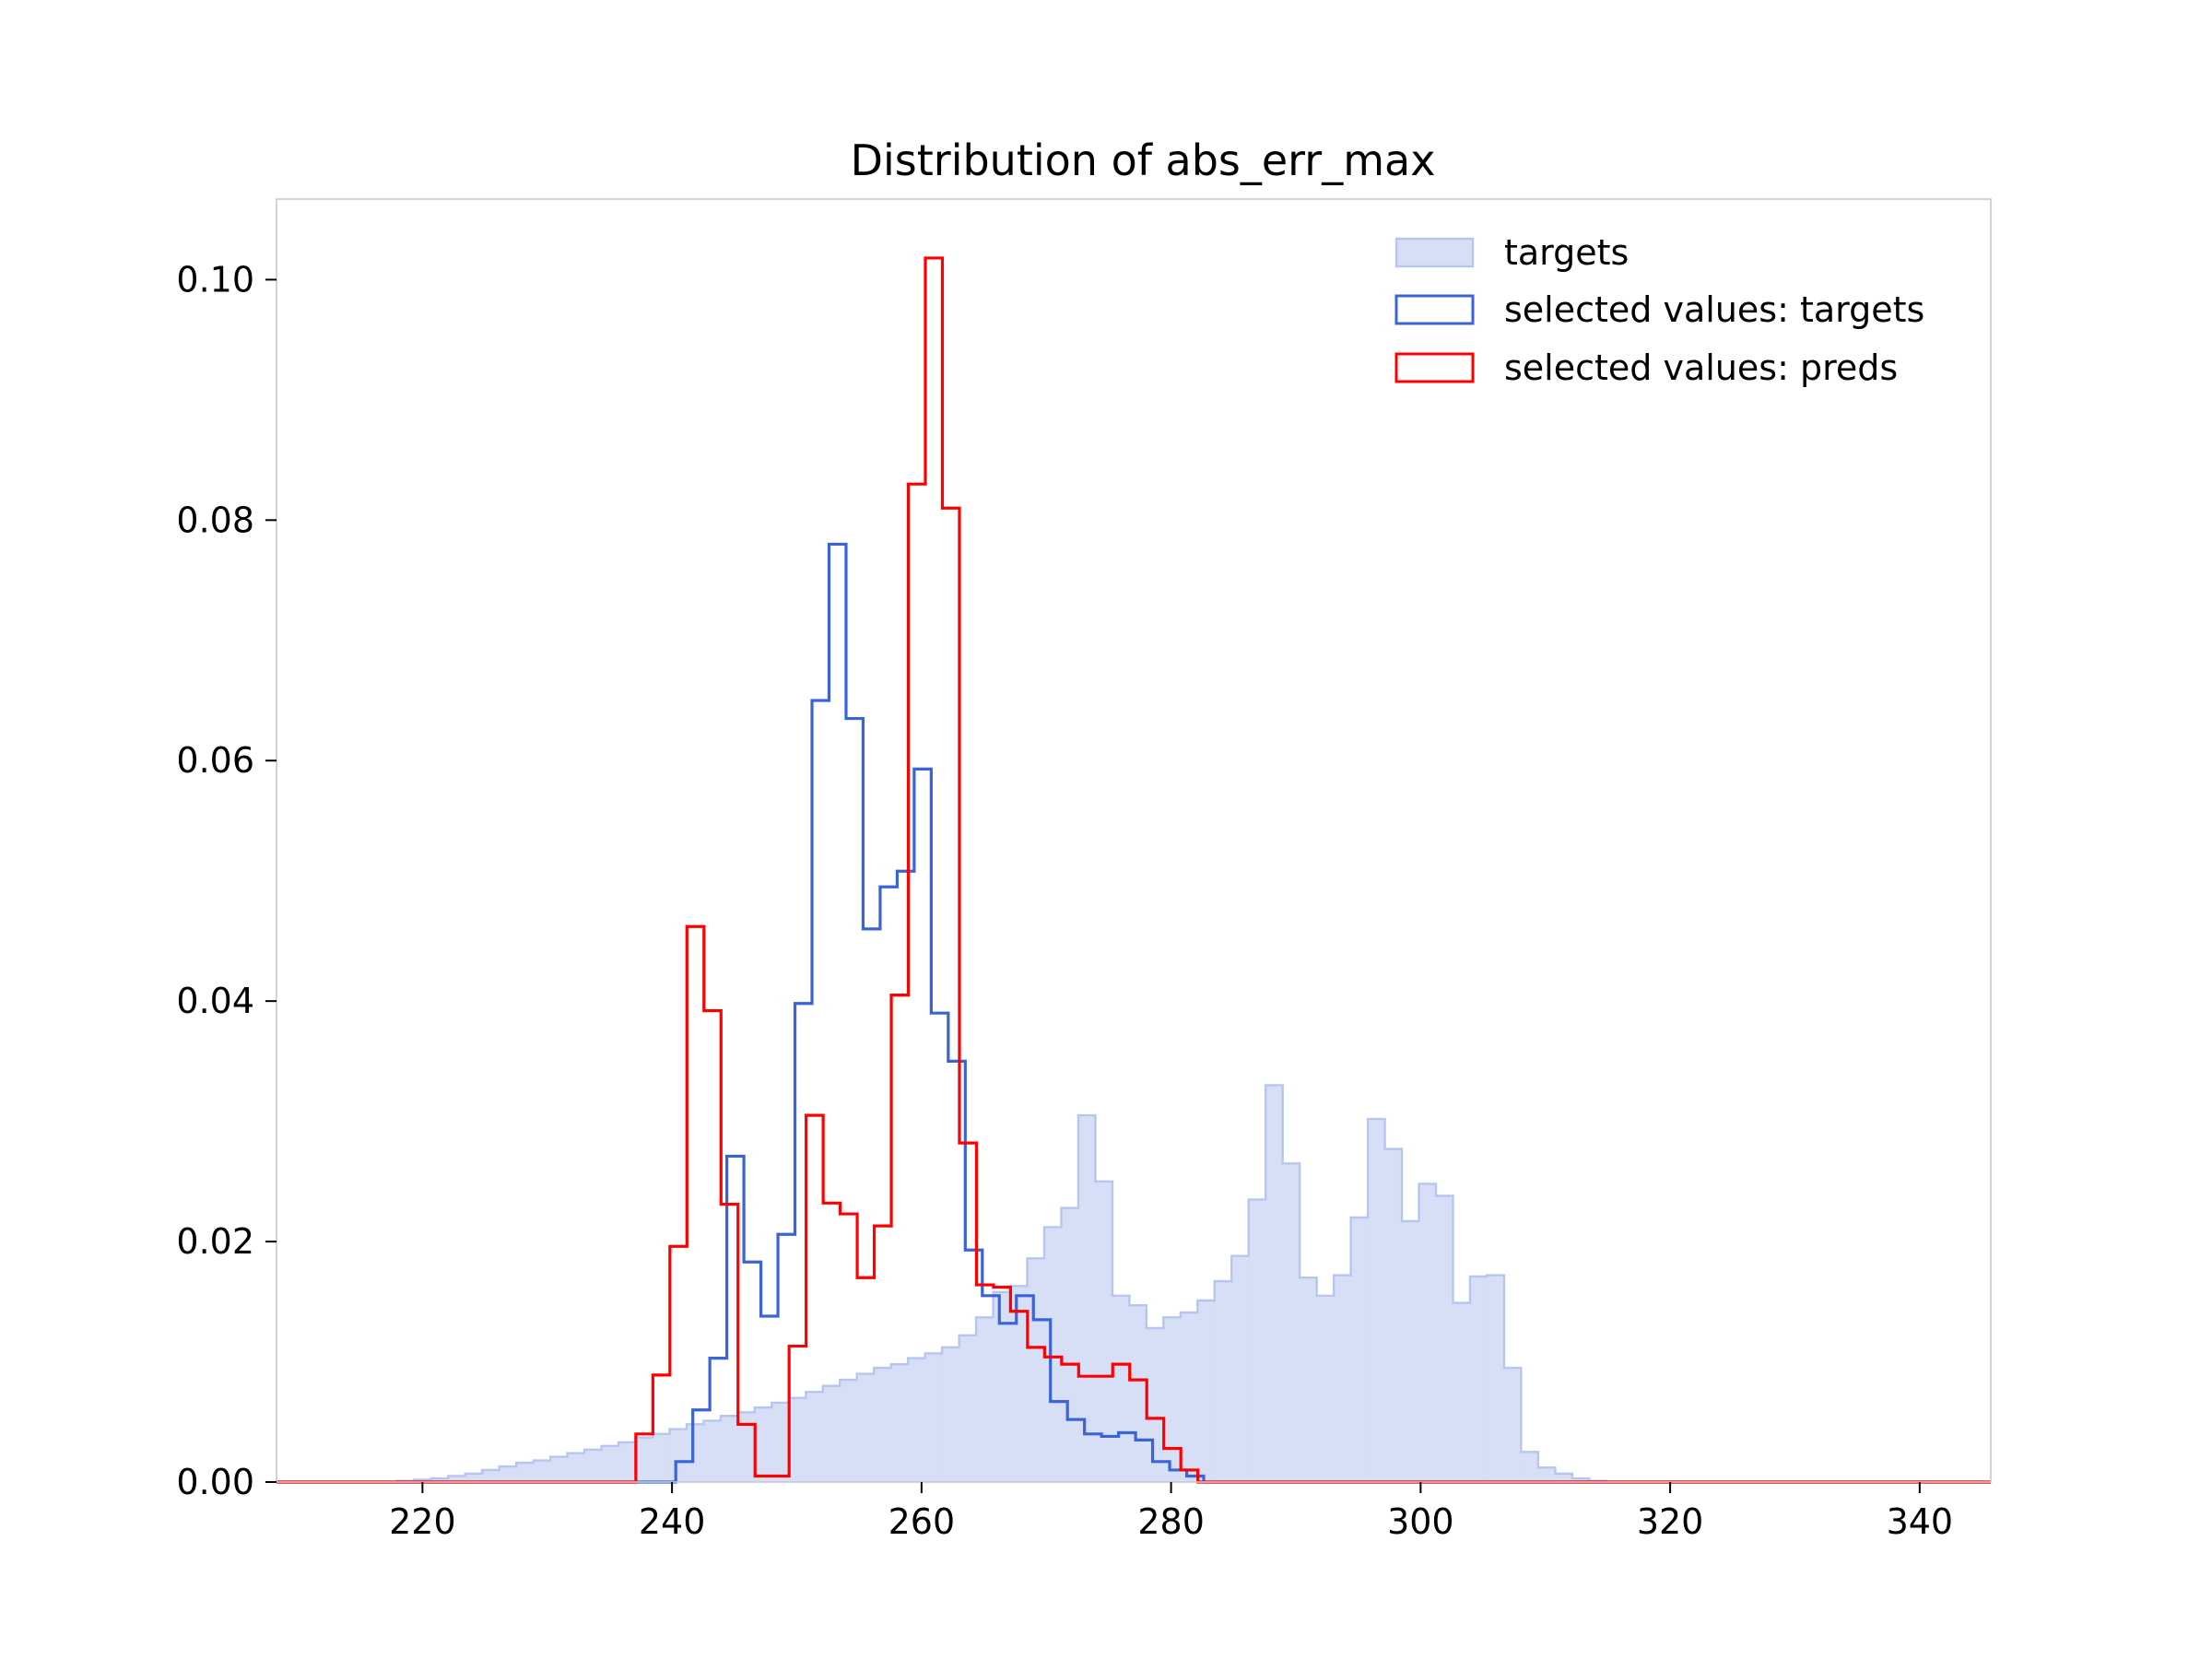  What do you see at coordinates (226, 880) in the screenshot?
I see `y-axis: 0.00 0.02 0.04 0.06 0.08 0.10` at bounding box center [226, 880].